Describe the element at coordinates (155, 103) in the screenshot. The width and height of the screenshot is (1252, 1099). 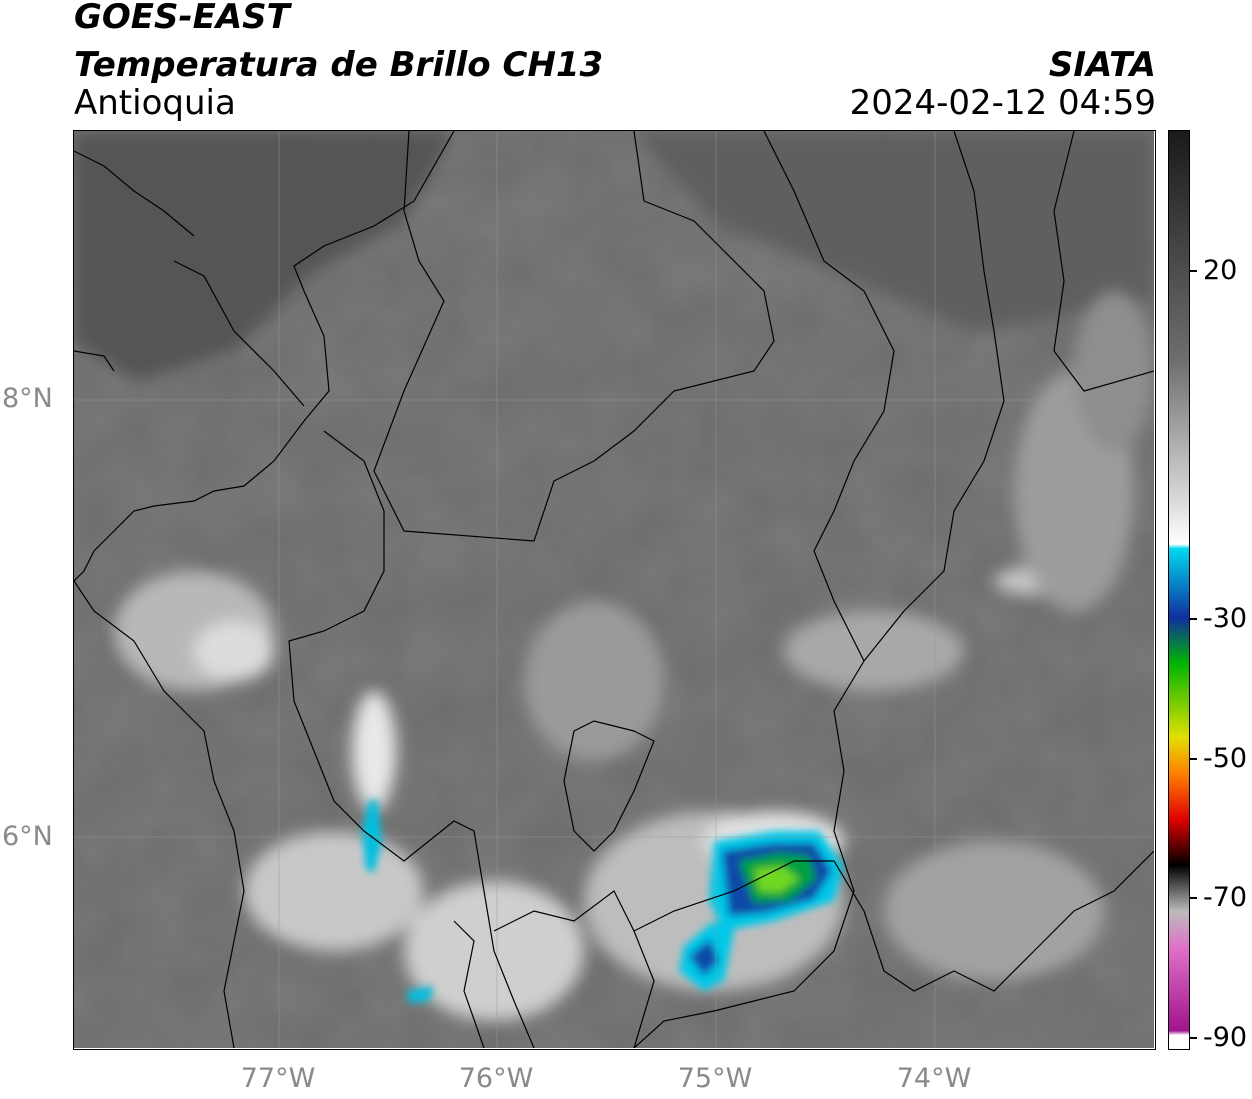
I see `region-label: Antioquia` at that location.